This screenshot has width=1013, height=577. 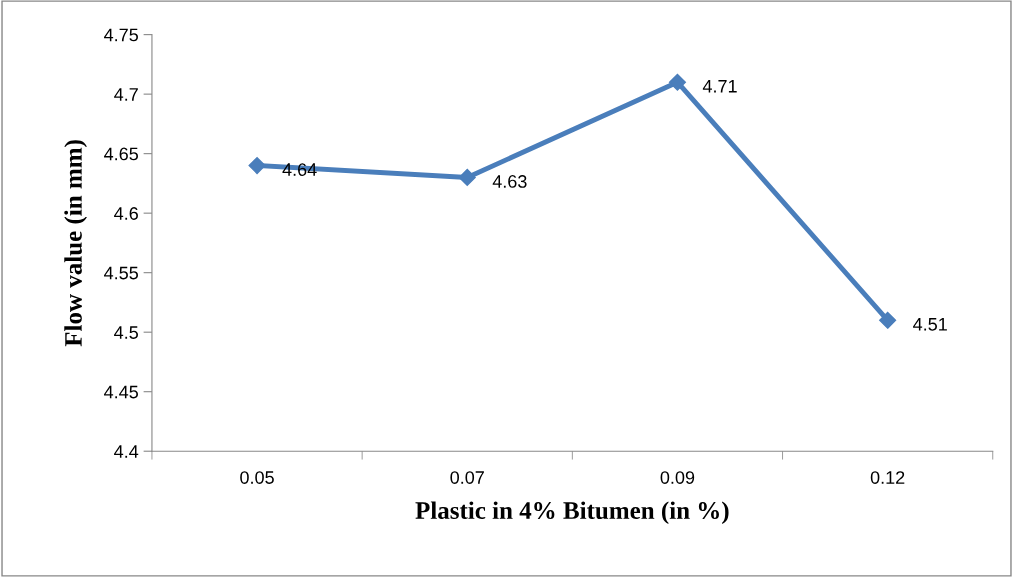 I want to click on y-tick-label: 4.4, so click(x=126, y=451).